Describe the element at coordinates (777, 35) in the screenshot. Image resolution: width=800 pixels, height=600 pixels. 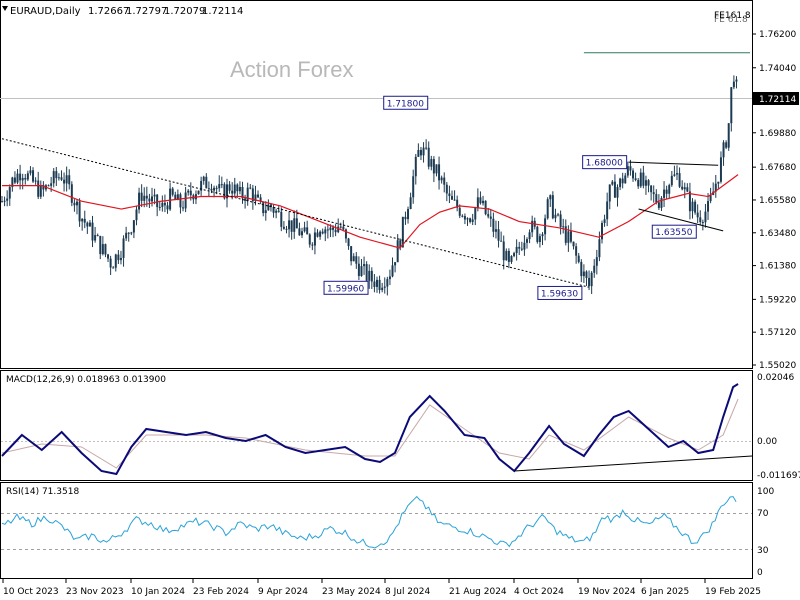
I see `price-tick-label: 1.76200` at that location.